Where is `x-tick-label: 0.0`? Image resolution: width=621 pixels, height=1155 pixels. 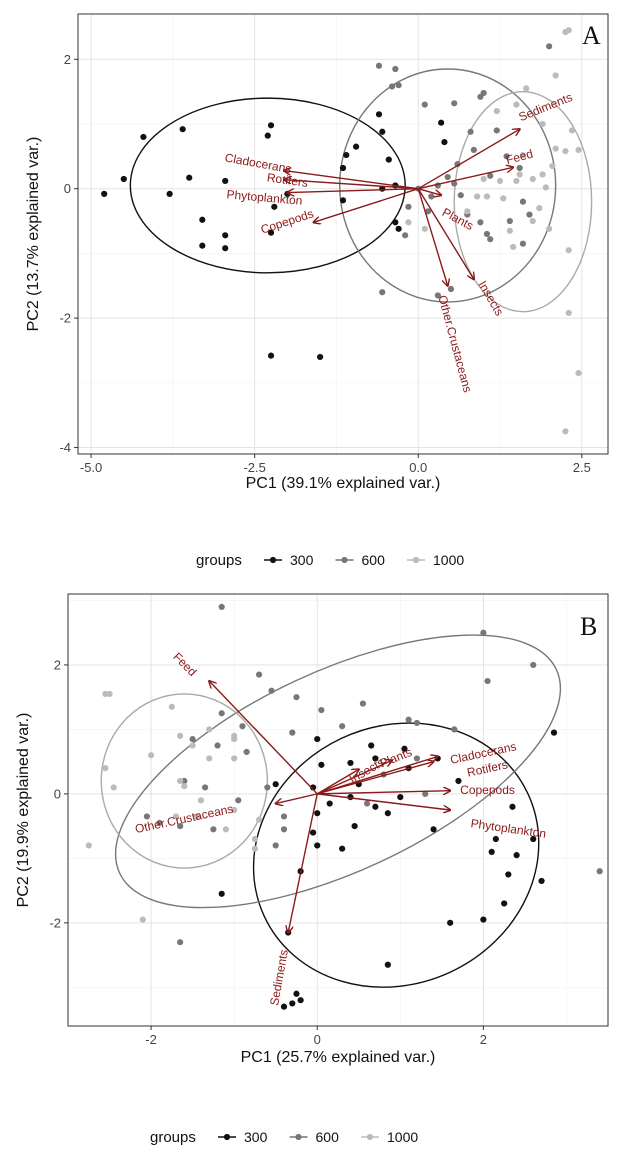
x-tick-label: 0.0 is located at coordinates (418, 467).